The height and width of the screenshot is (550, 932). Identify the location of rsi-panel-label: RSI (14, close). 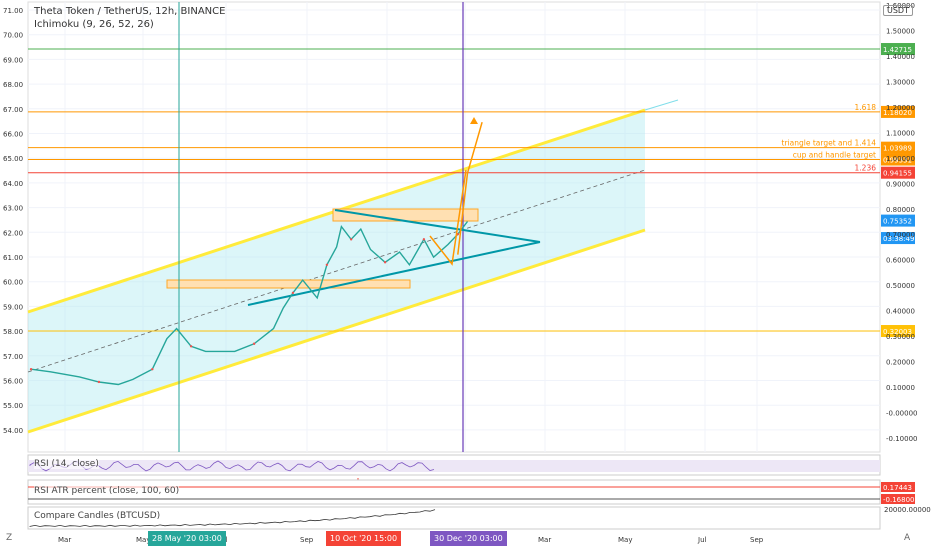
(66, 464).